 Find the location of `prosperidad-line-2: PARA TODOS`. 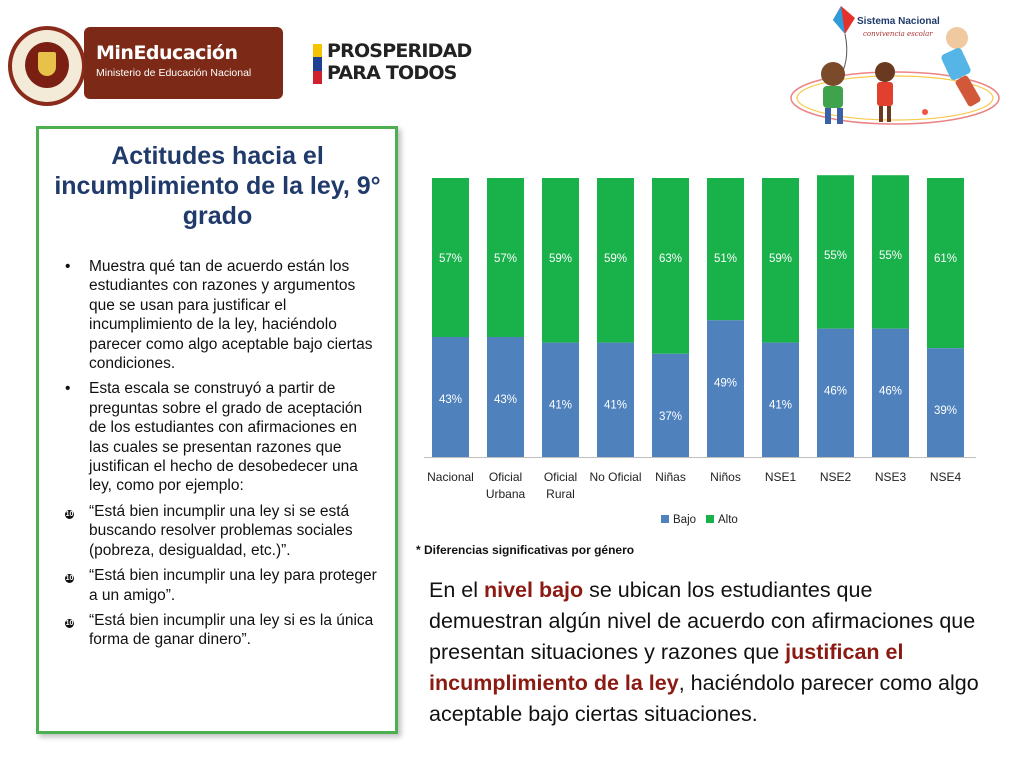

prosperidad-line-2: PARA TODOS is located at coordinates (392, 73).